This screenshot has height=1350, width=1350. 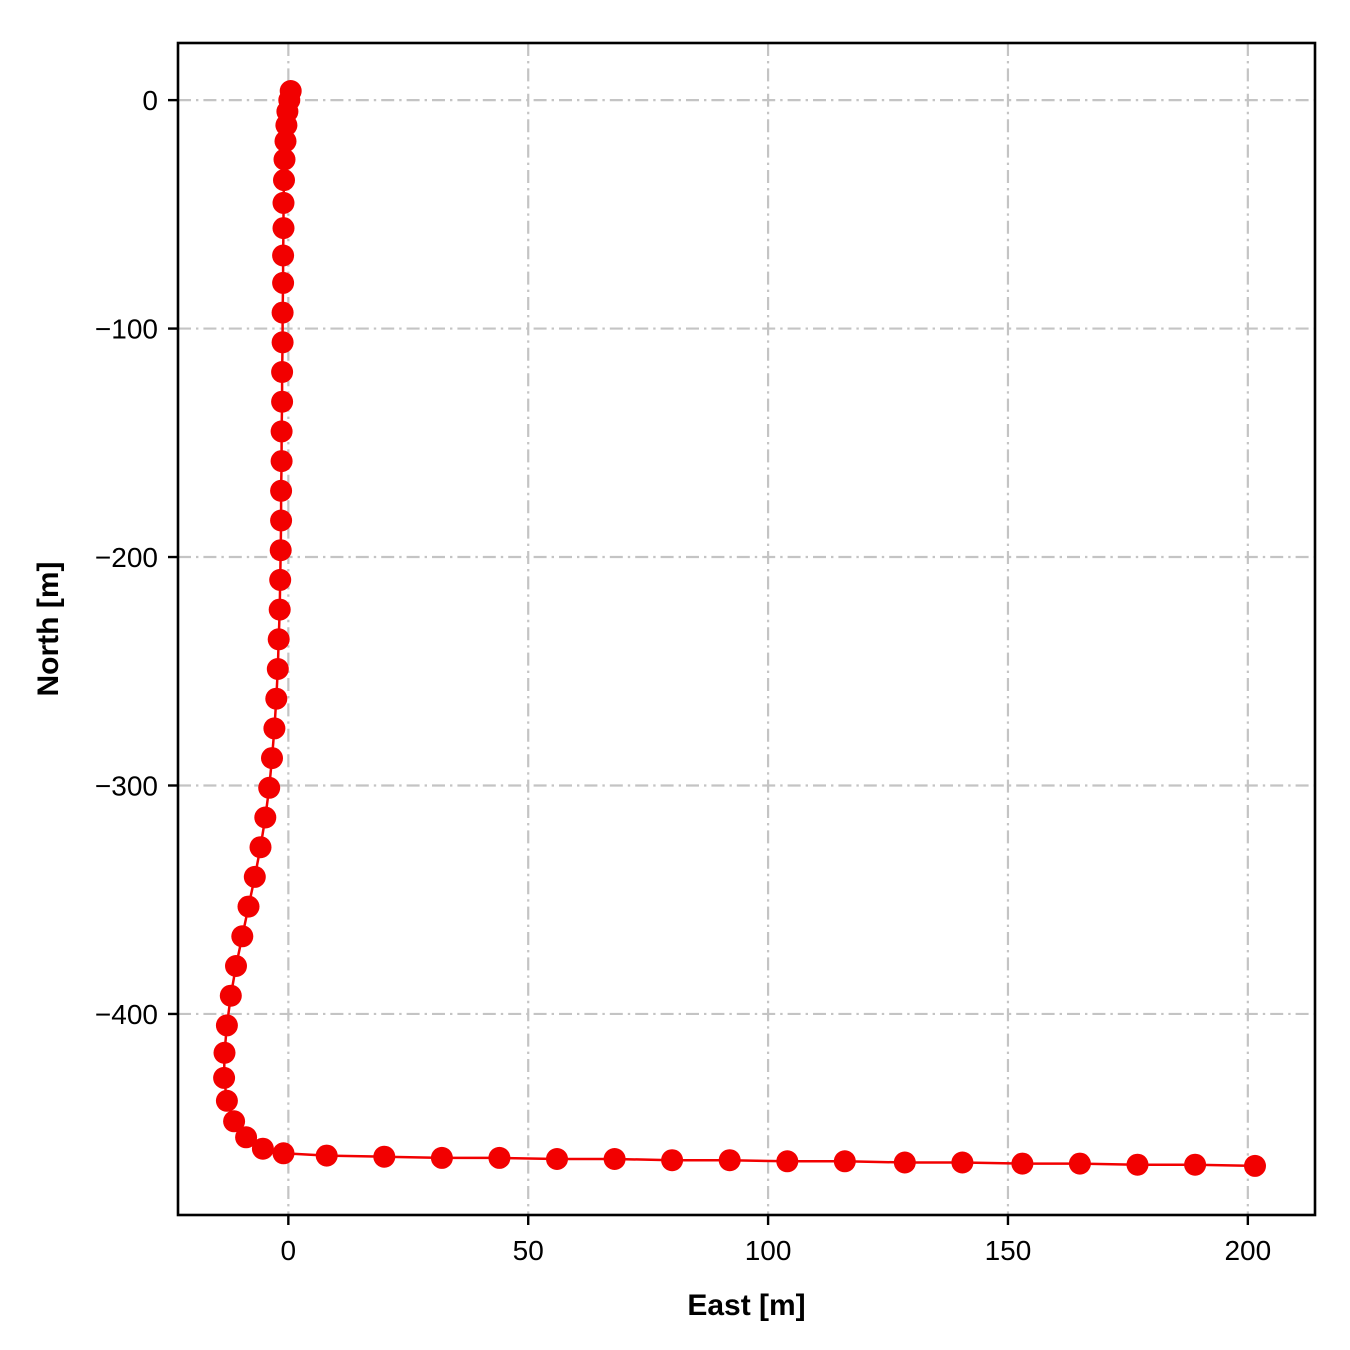 I want to click on y-tick-label: −100, so click(x=126, y=329).